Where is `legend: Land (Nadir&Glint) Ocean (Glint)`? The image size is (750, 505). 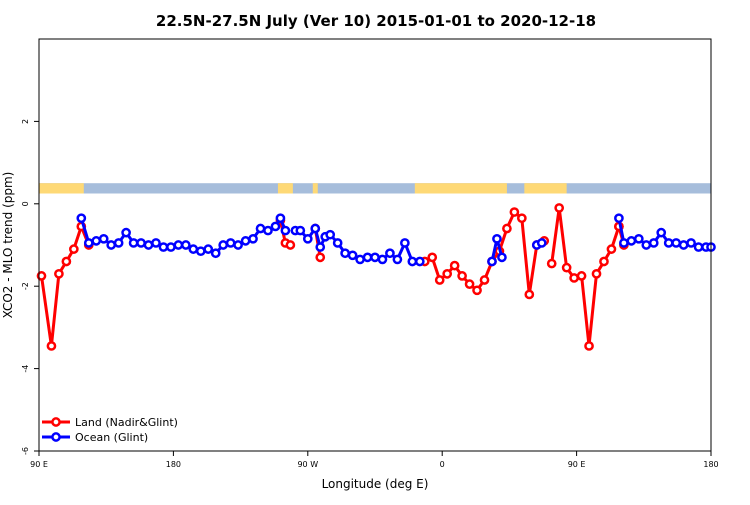 legend: Land (Nadir&Glint) Ocean (Glint) is located at coordinates (110, 430).